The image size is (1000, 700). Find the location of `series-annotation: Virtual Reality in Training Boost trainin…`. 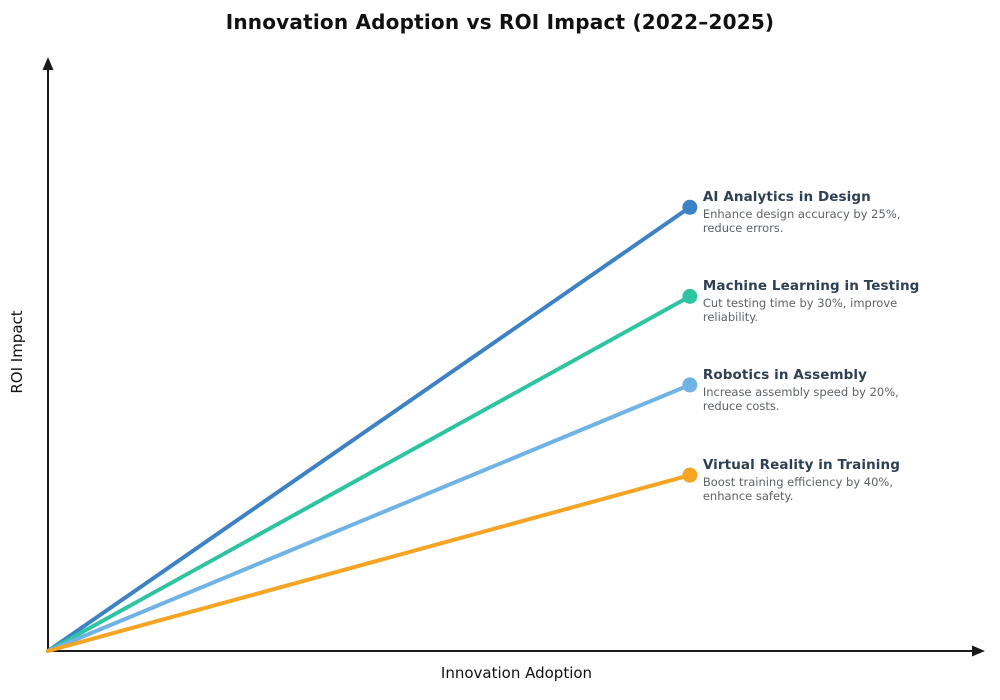

series-annotation: Virtual Reality in Training Boost trainin… is located at coordinates (818, 480).